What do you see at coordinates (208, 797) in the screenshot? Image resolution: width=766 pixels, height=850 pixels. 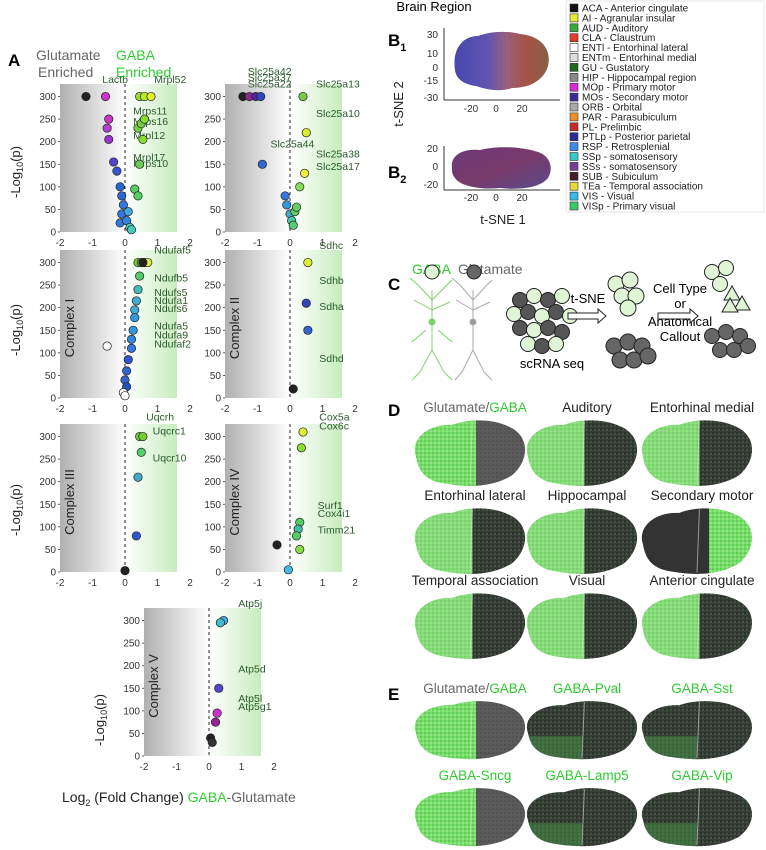 I see `xlabel-gaba: GABA` at bounding box center [208, 797].